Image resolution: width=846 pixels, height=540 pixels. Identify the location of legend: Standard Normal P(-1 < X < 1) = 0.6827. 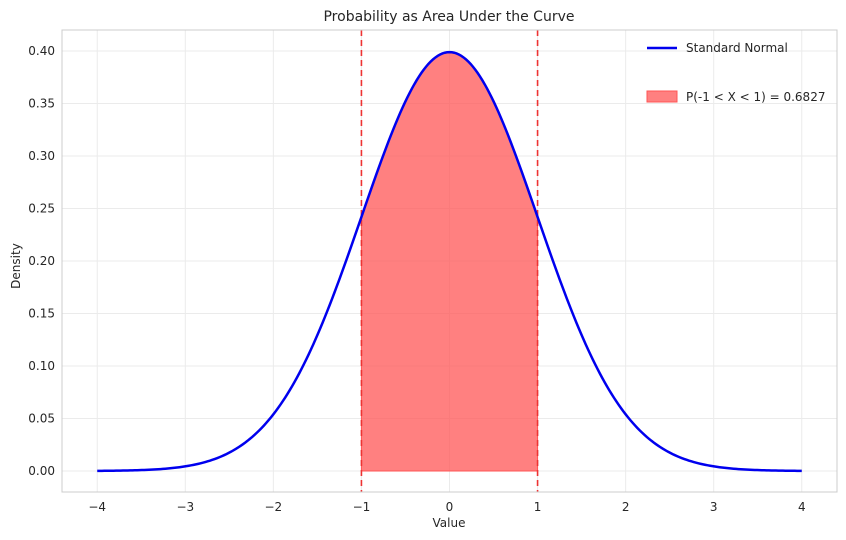
(735, 72).